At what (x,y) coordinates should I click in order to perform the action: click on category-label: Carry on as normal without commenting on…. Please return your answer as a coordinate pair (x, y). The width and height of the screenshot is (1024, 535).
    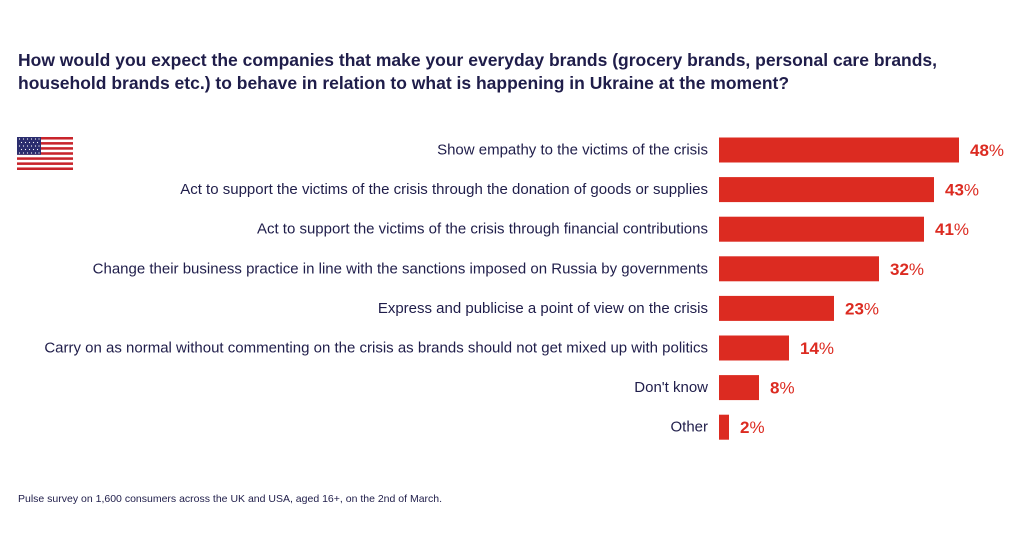
    Looking at the image, I should click on (376, 348).